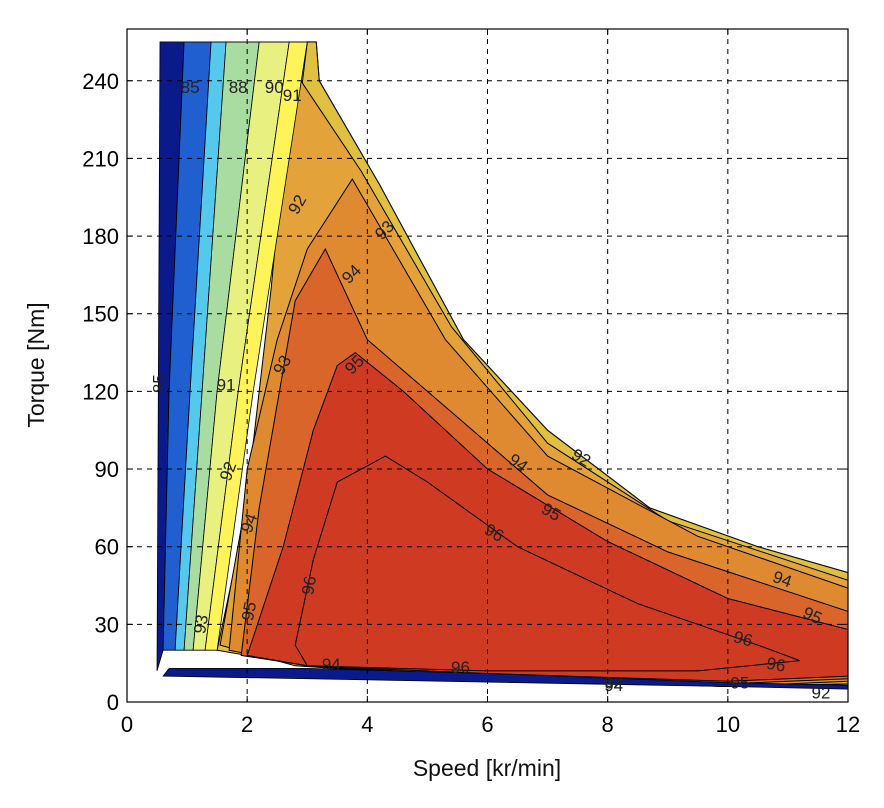  What do you see at coordinates (100, 81) in the screenshot?
I see `y-tick-label: 240` at bounding box center [100, 81].